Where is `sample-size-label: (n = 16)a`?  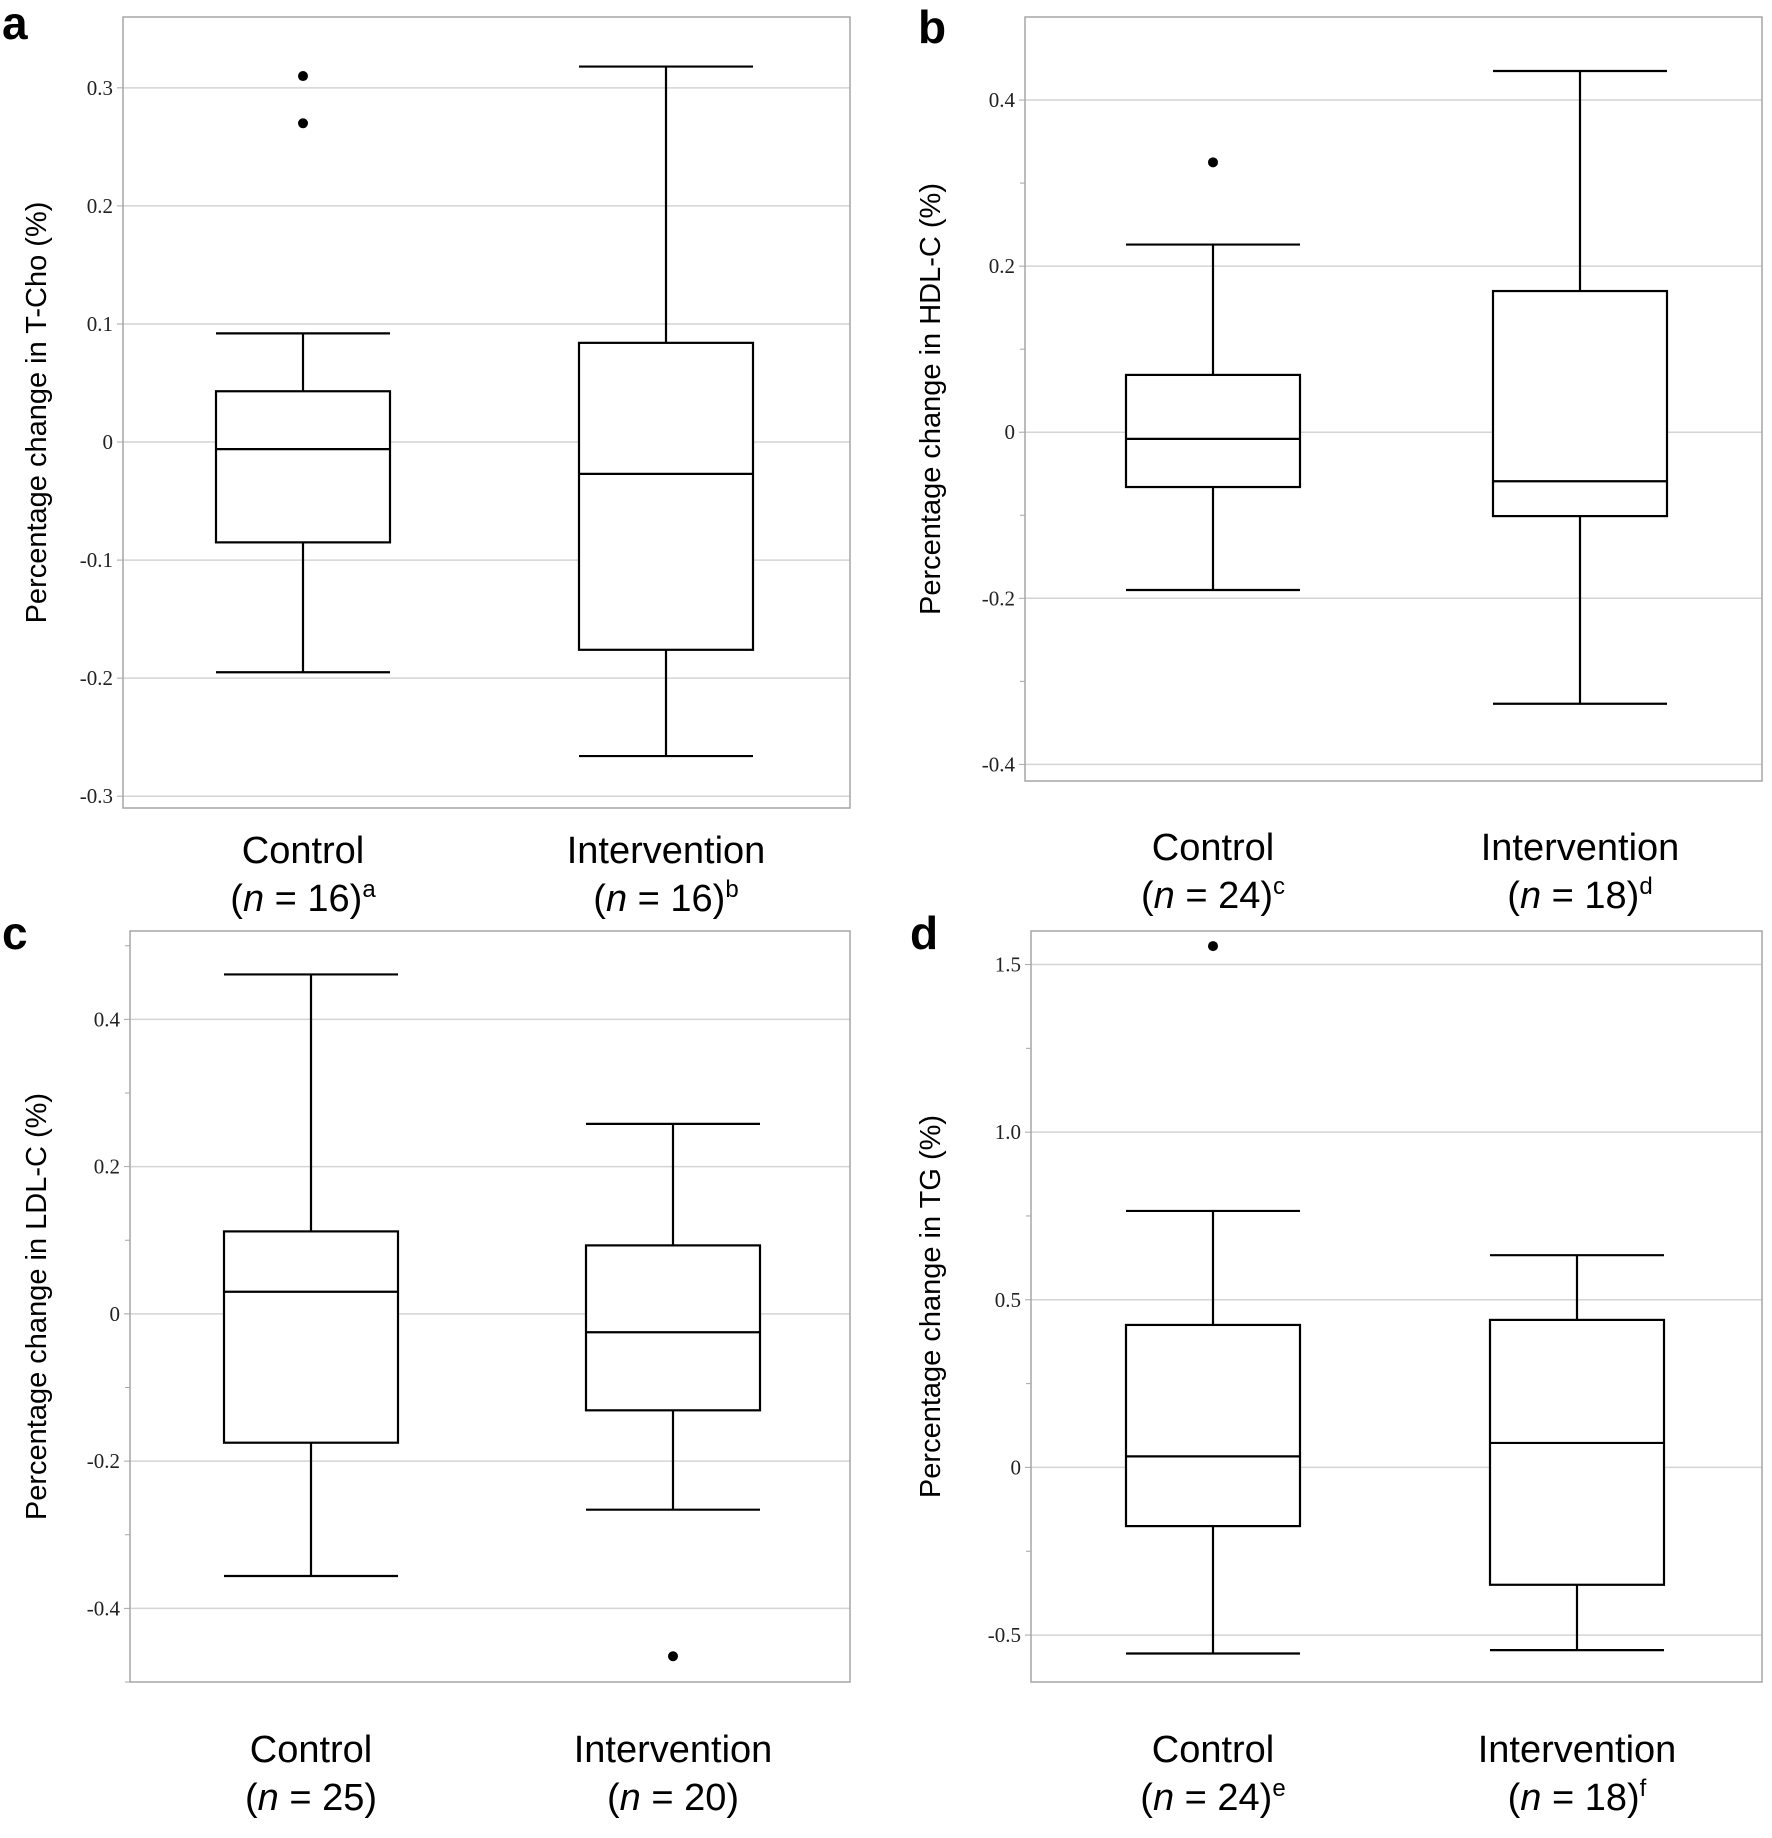
sample-size-label: (n = 16)a is located at coordinates (303, 898).